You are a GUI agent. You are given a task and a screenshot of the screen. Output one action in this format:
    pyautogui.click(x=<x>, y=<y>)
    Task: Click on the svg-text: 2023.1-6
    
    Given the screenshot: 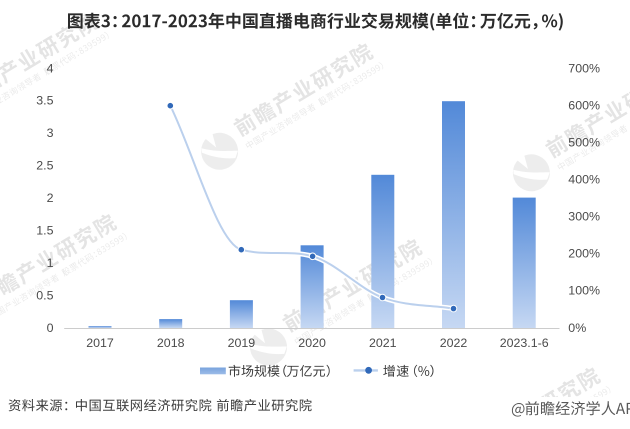 What is the action you would take?
    pyautogui.click(x=524, y=343)
    